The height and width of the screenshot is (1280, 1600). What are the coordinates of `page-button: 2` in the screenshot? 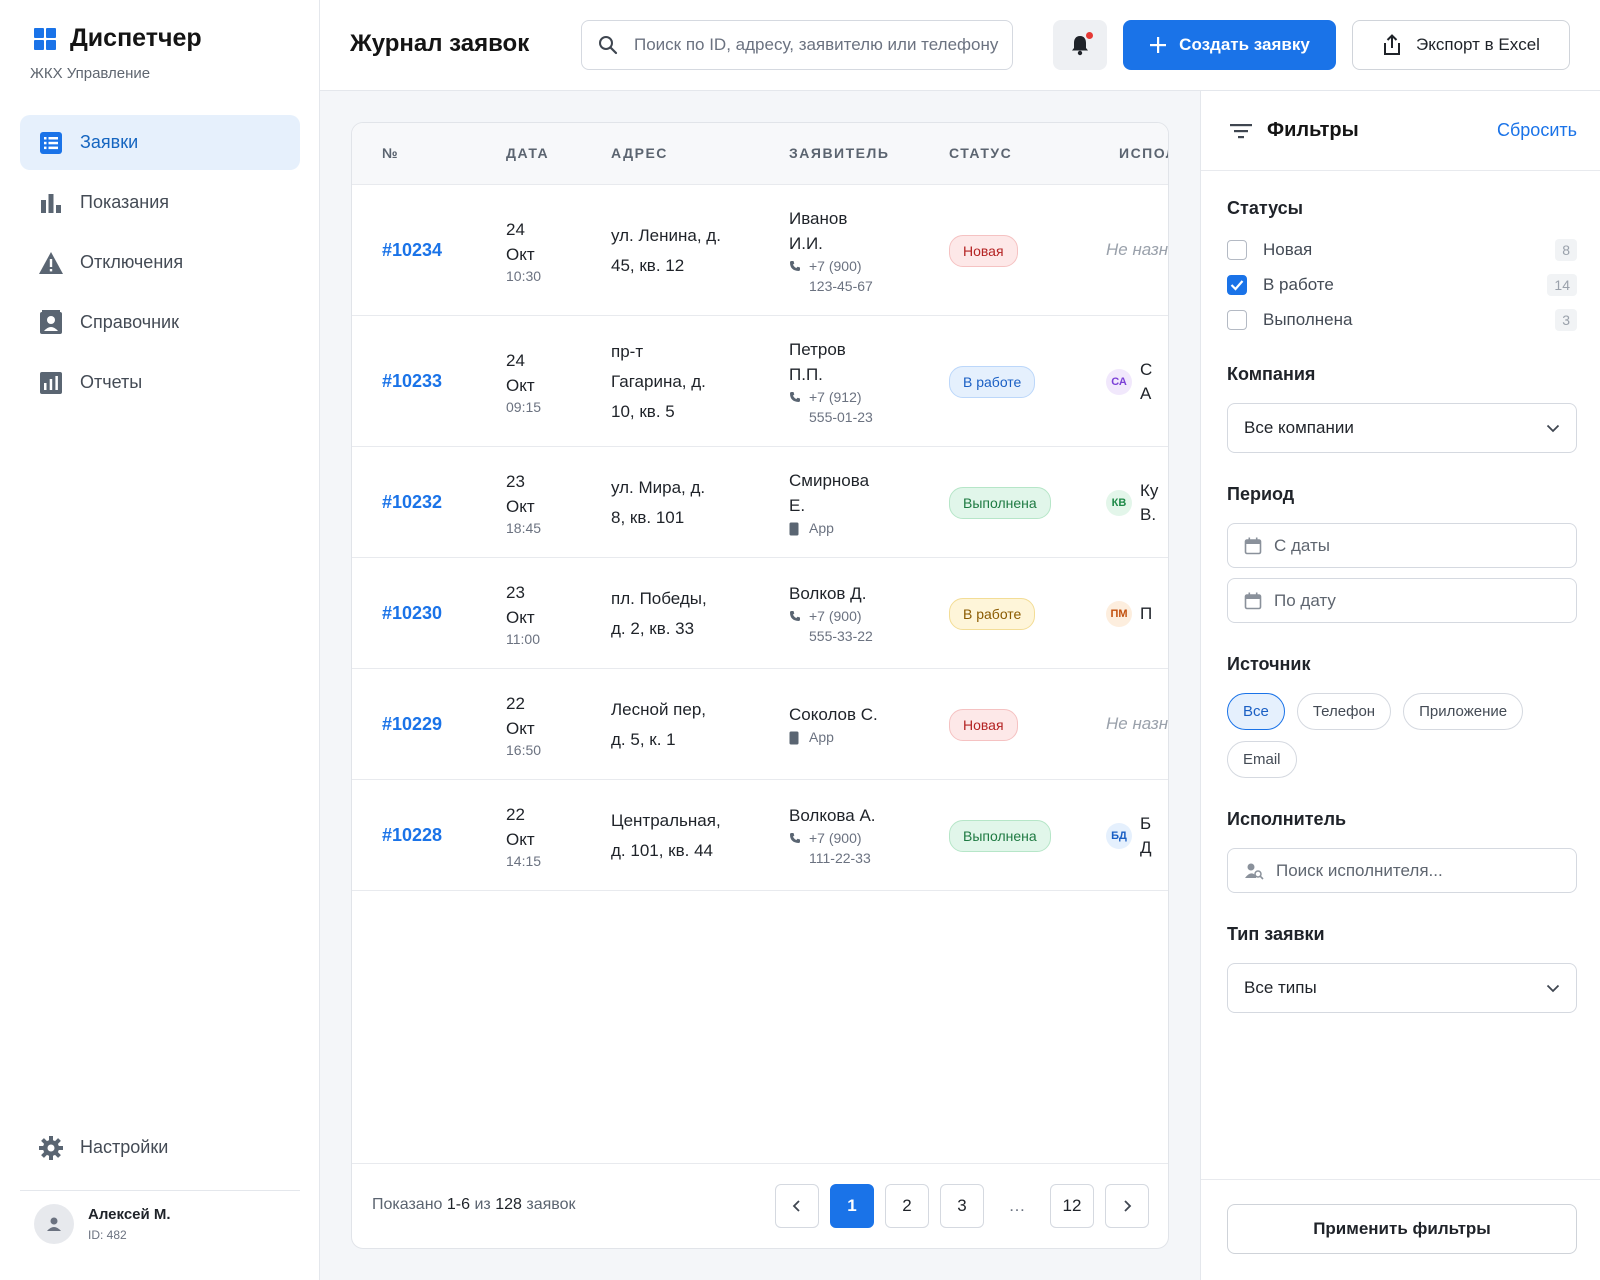 It's located at (907, 1206).